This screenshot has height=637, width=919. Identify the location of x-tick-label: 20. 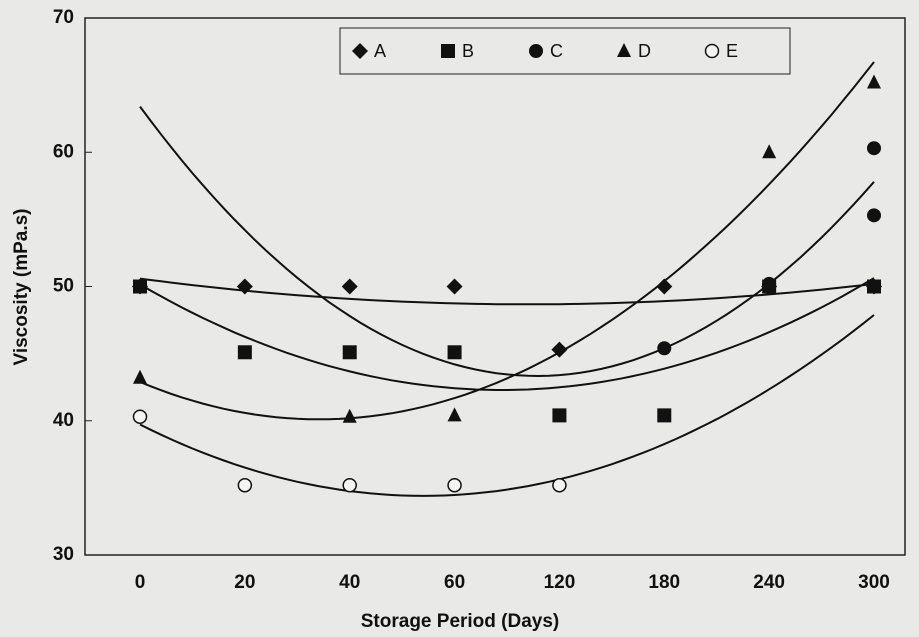
(244, 582).